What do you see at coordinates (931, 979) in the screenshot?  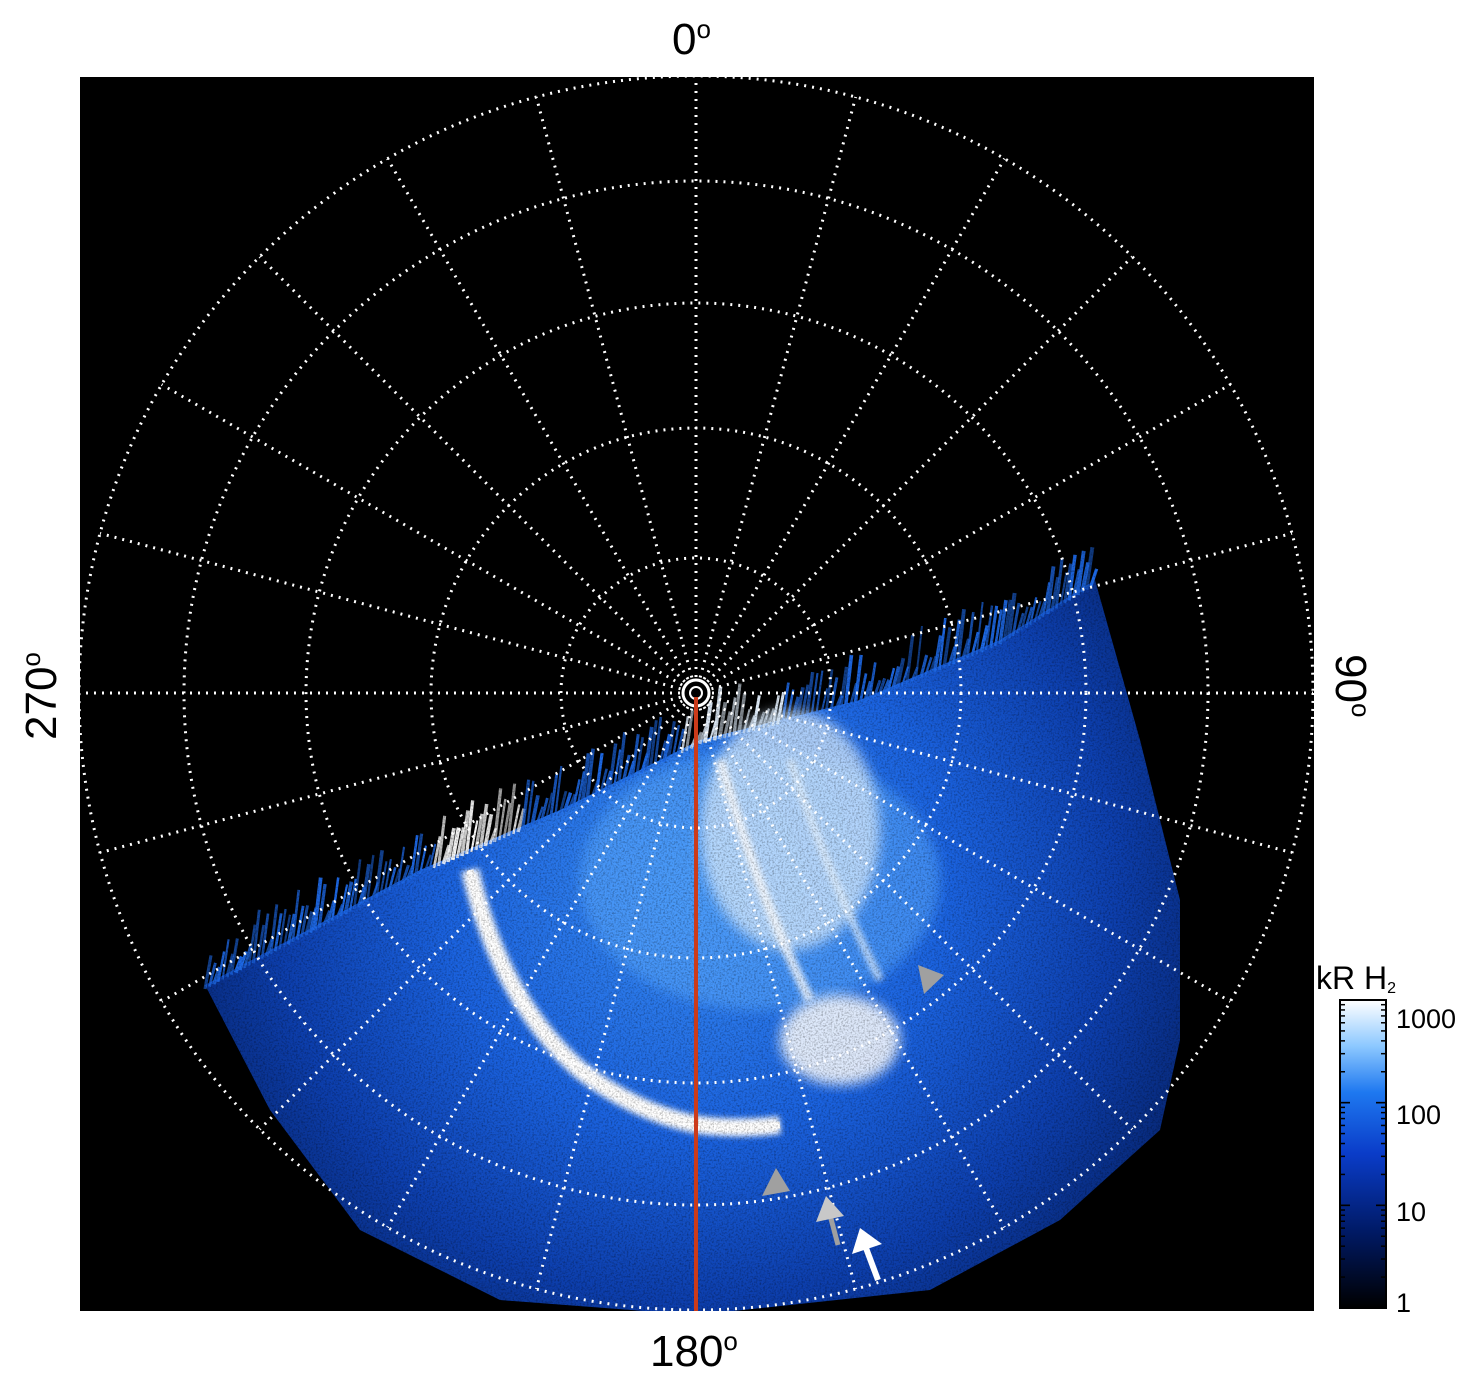 I see `grey-arrowhead-upper` at bounding box center [931, 979].